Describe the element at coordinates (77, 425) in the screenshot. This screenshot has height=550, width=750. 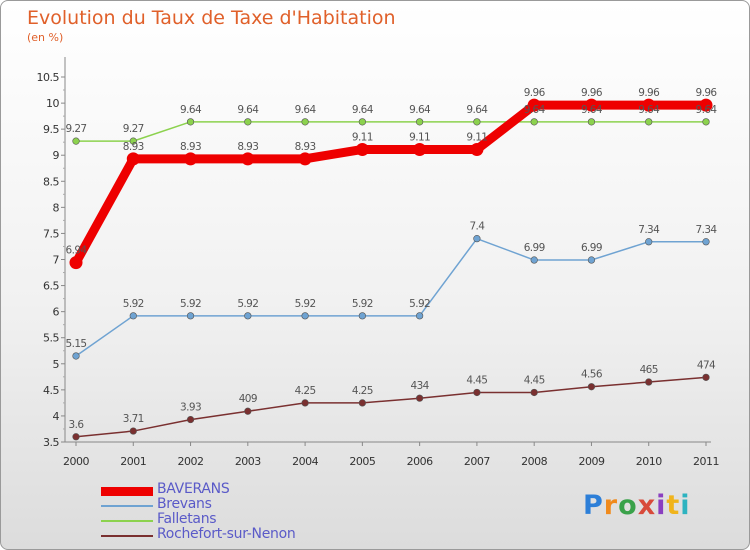
I see `data-label-rochefort-sur-nenon: 3.6` at that location.